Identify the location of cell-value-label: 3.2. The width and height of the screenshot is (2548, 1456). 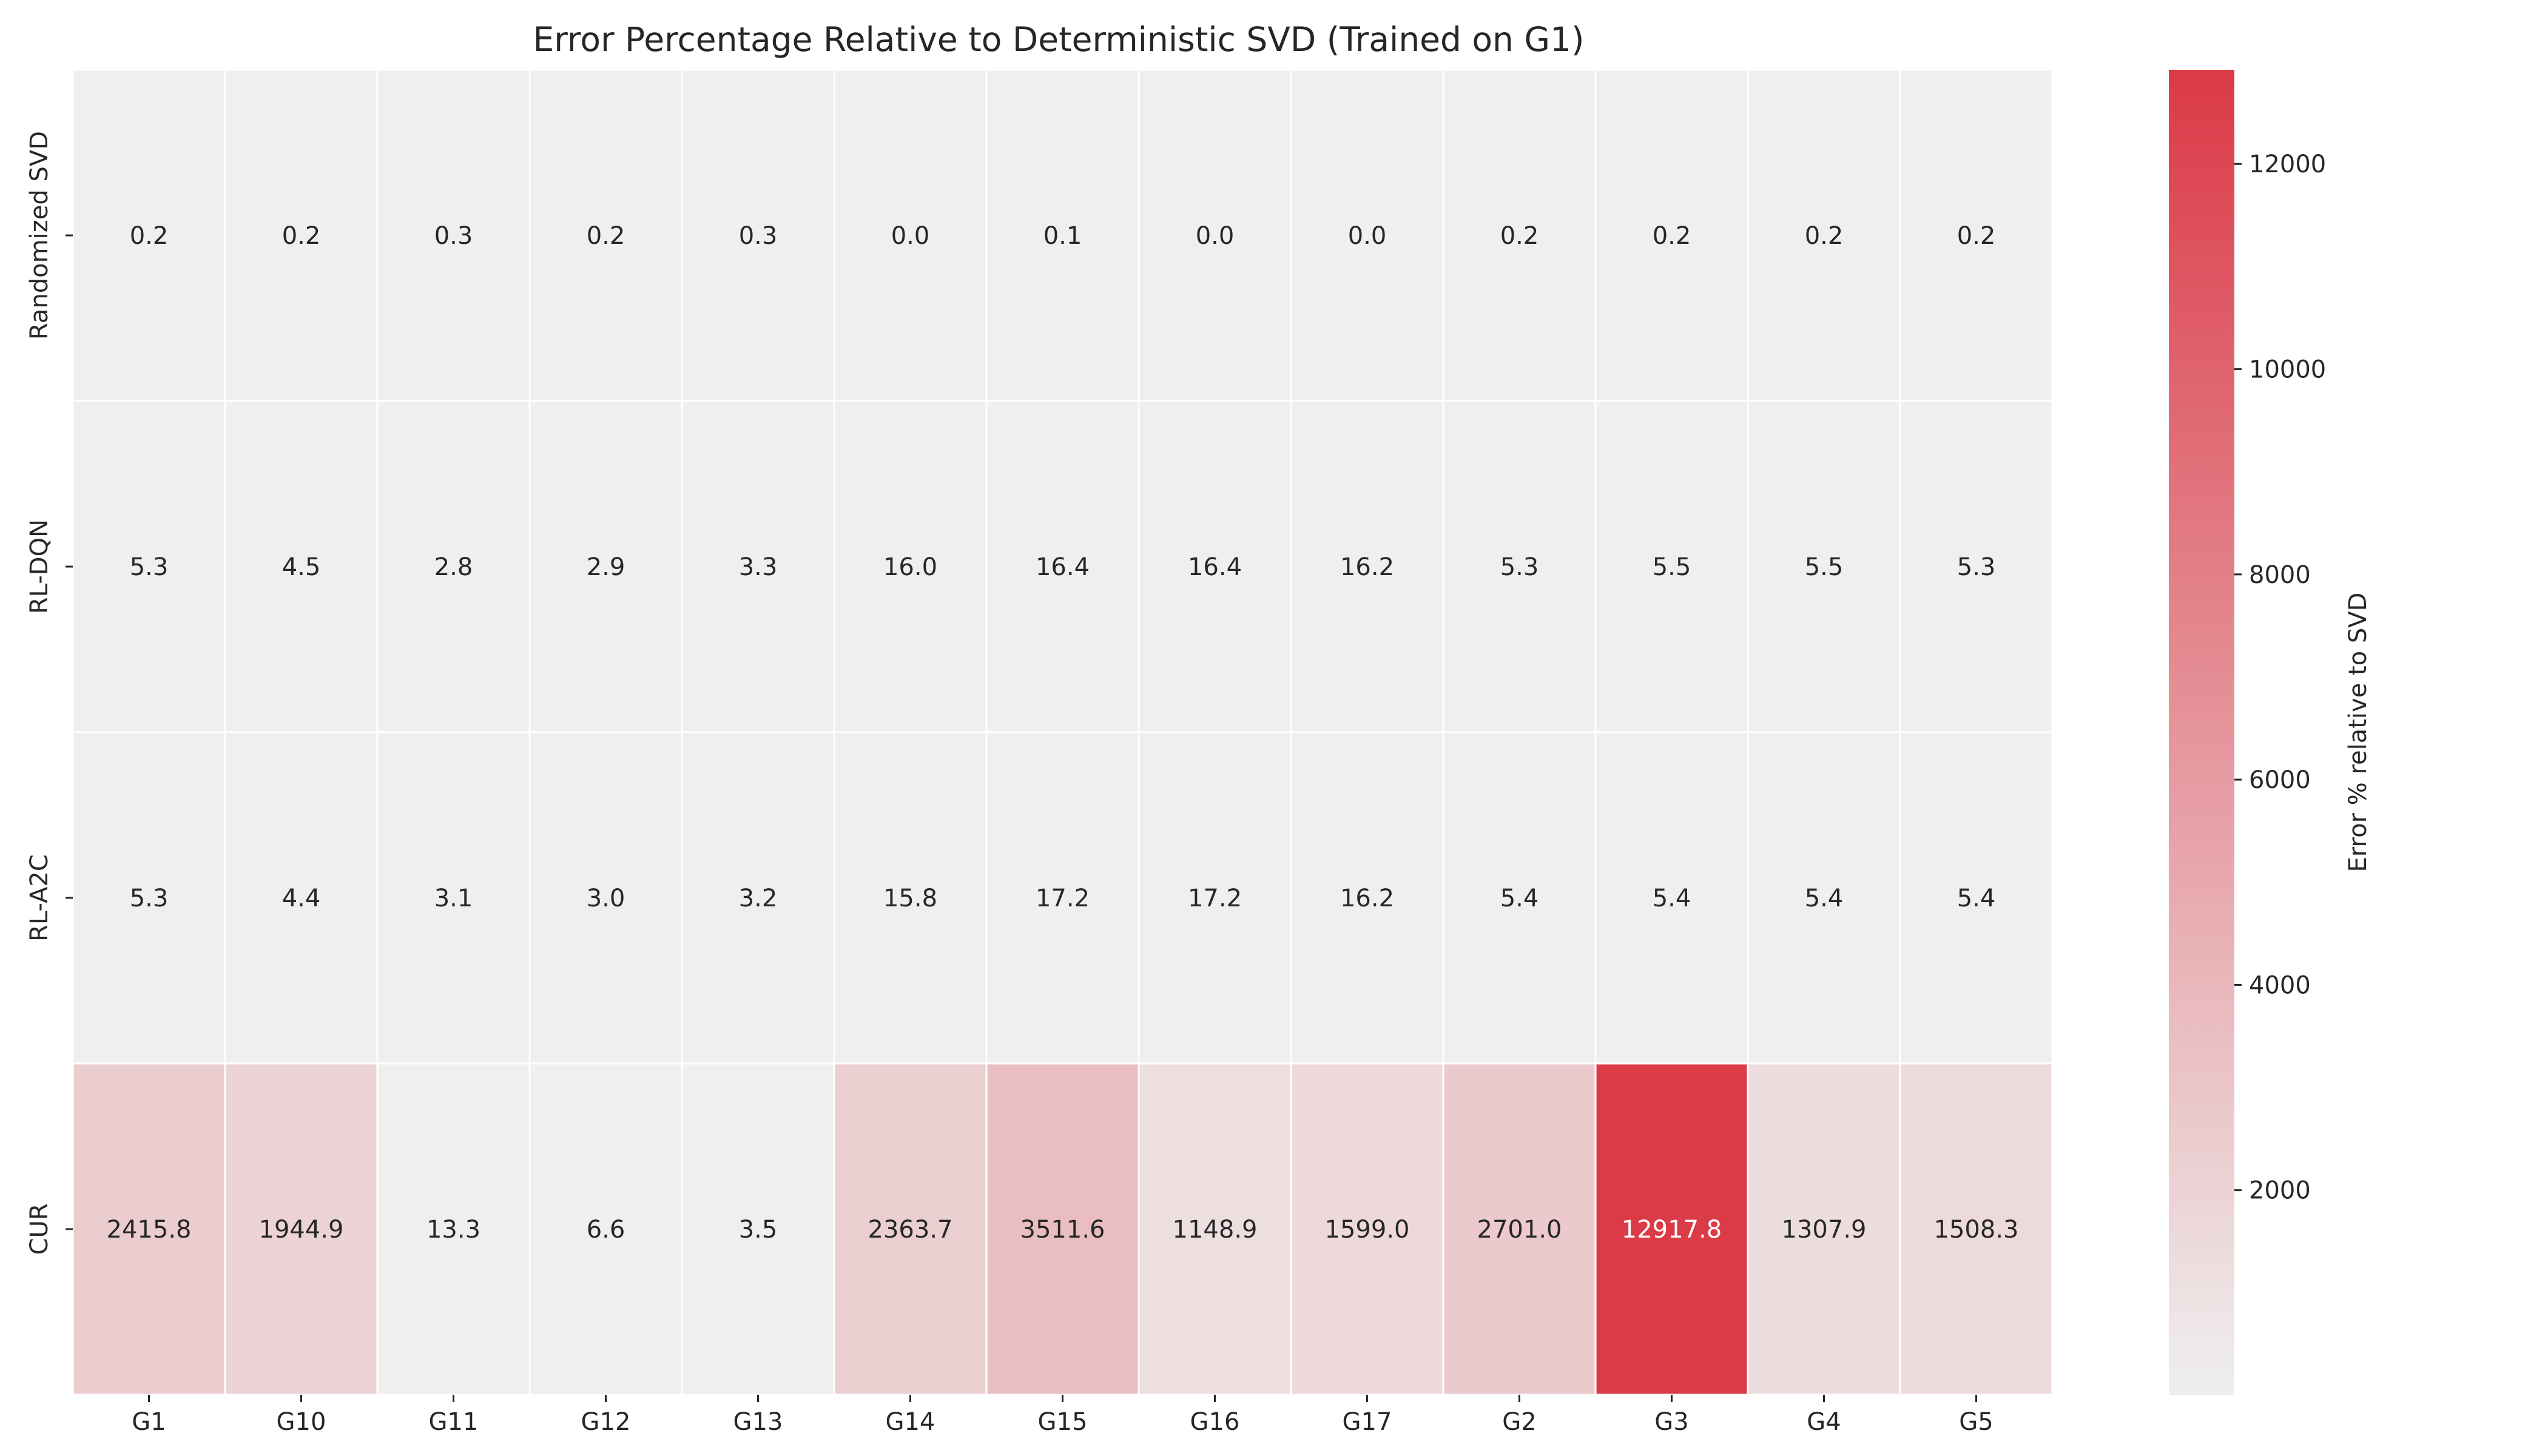
(758, 898).